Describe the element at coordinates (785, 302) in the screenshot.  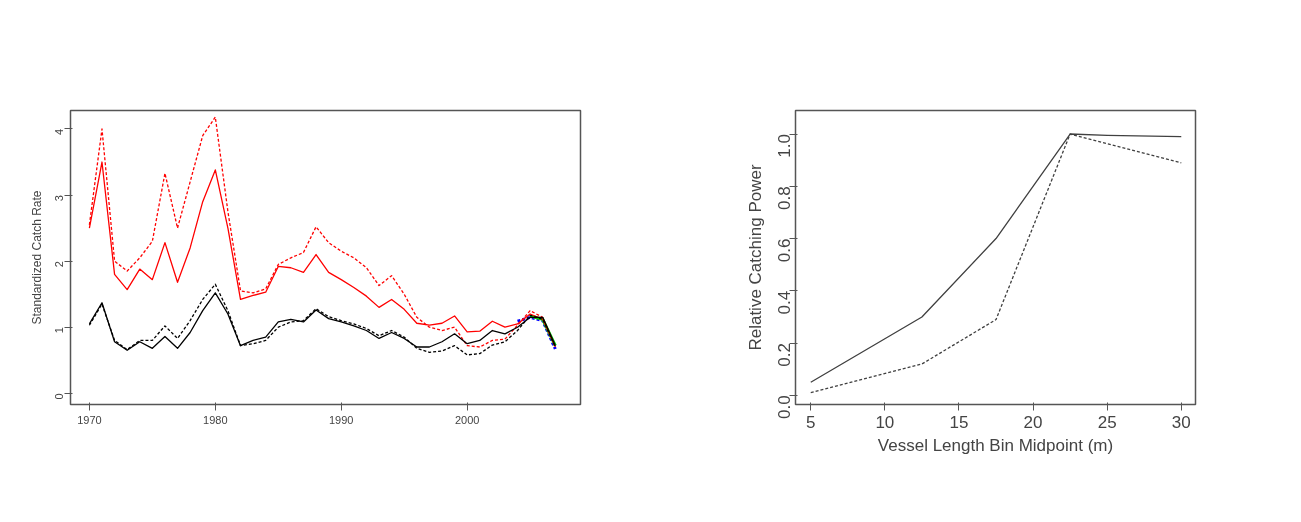
I see `y-tick-label: 0.4` at that location.